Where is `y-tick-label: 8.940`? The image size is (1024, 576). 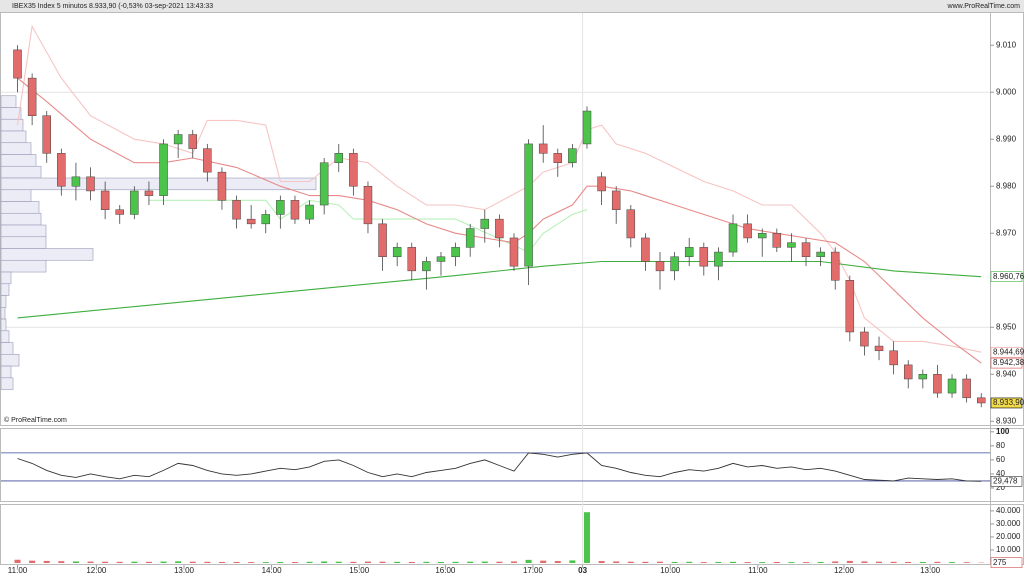
y-tick-label: 8.940 is located at coordinates (1006, 373).